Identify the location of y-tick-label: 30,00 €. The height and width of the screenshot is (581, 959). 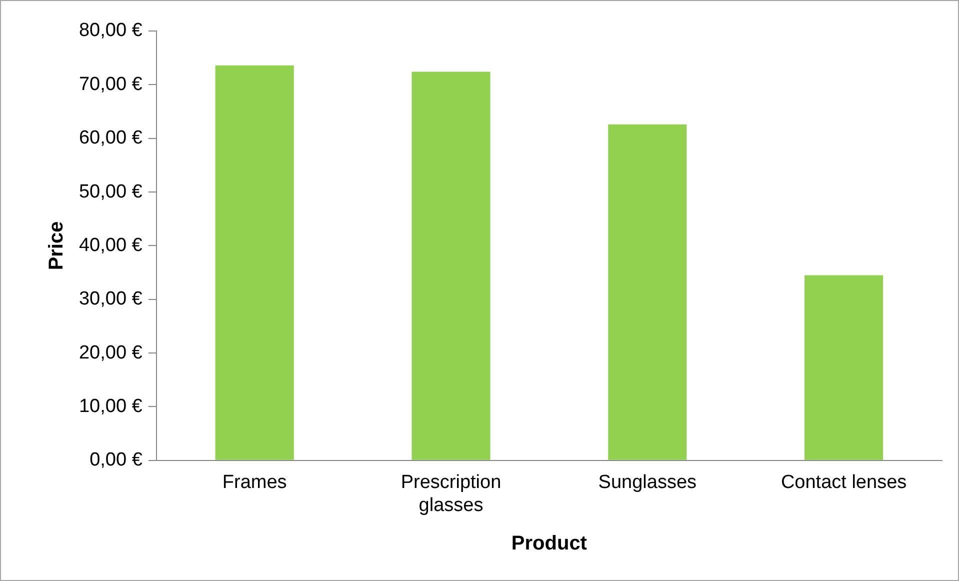
(110, 299).